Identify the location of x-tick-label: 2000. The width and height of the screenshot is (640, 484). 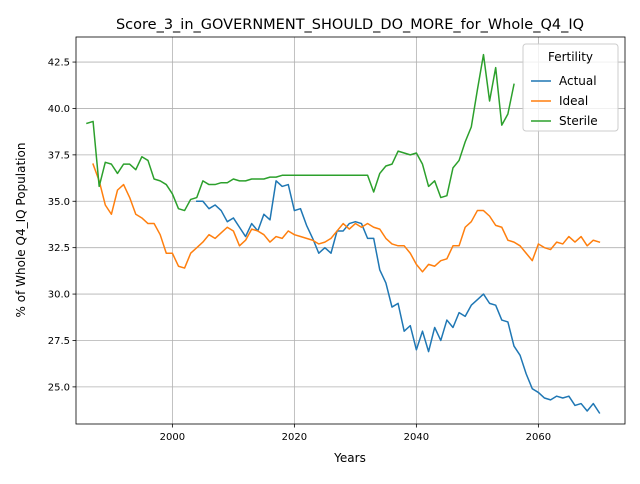
(172, 437).